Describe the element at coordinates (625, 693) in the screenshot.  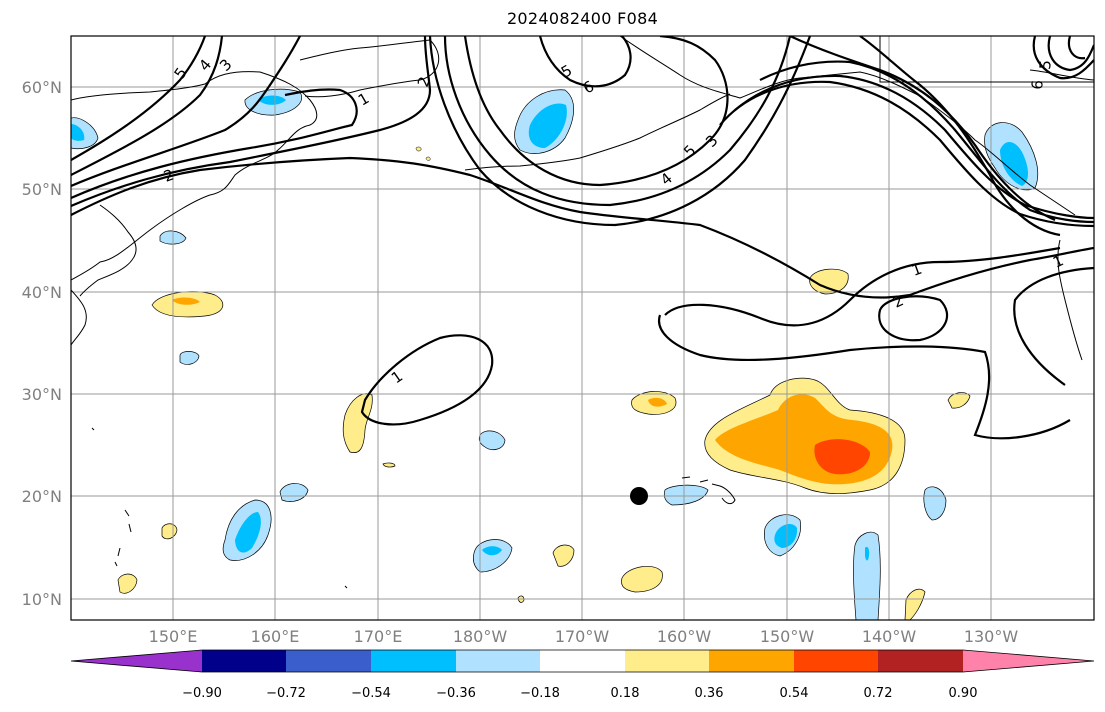
I see `colorbar-tick-label: 0.18` at that location.